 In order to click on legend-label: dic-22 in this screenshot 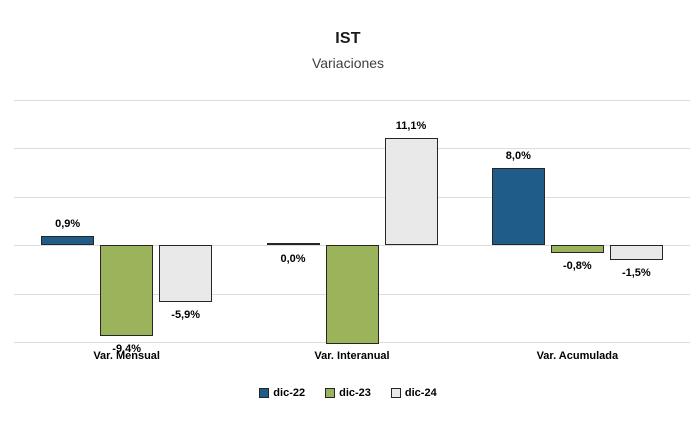, I will do `click(289, 393)`.